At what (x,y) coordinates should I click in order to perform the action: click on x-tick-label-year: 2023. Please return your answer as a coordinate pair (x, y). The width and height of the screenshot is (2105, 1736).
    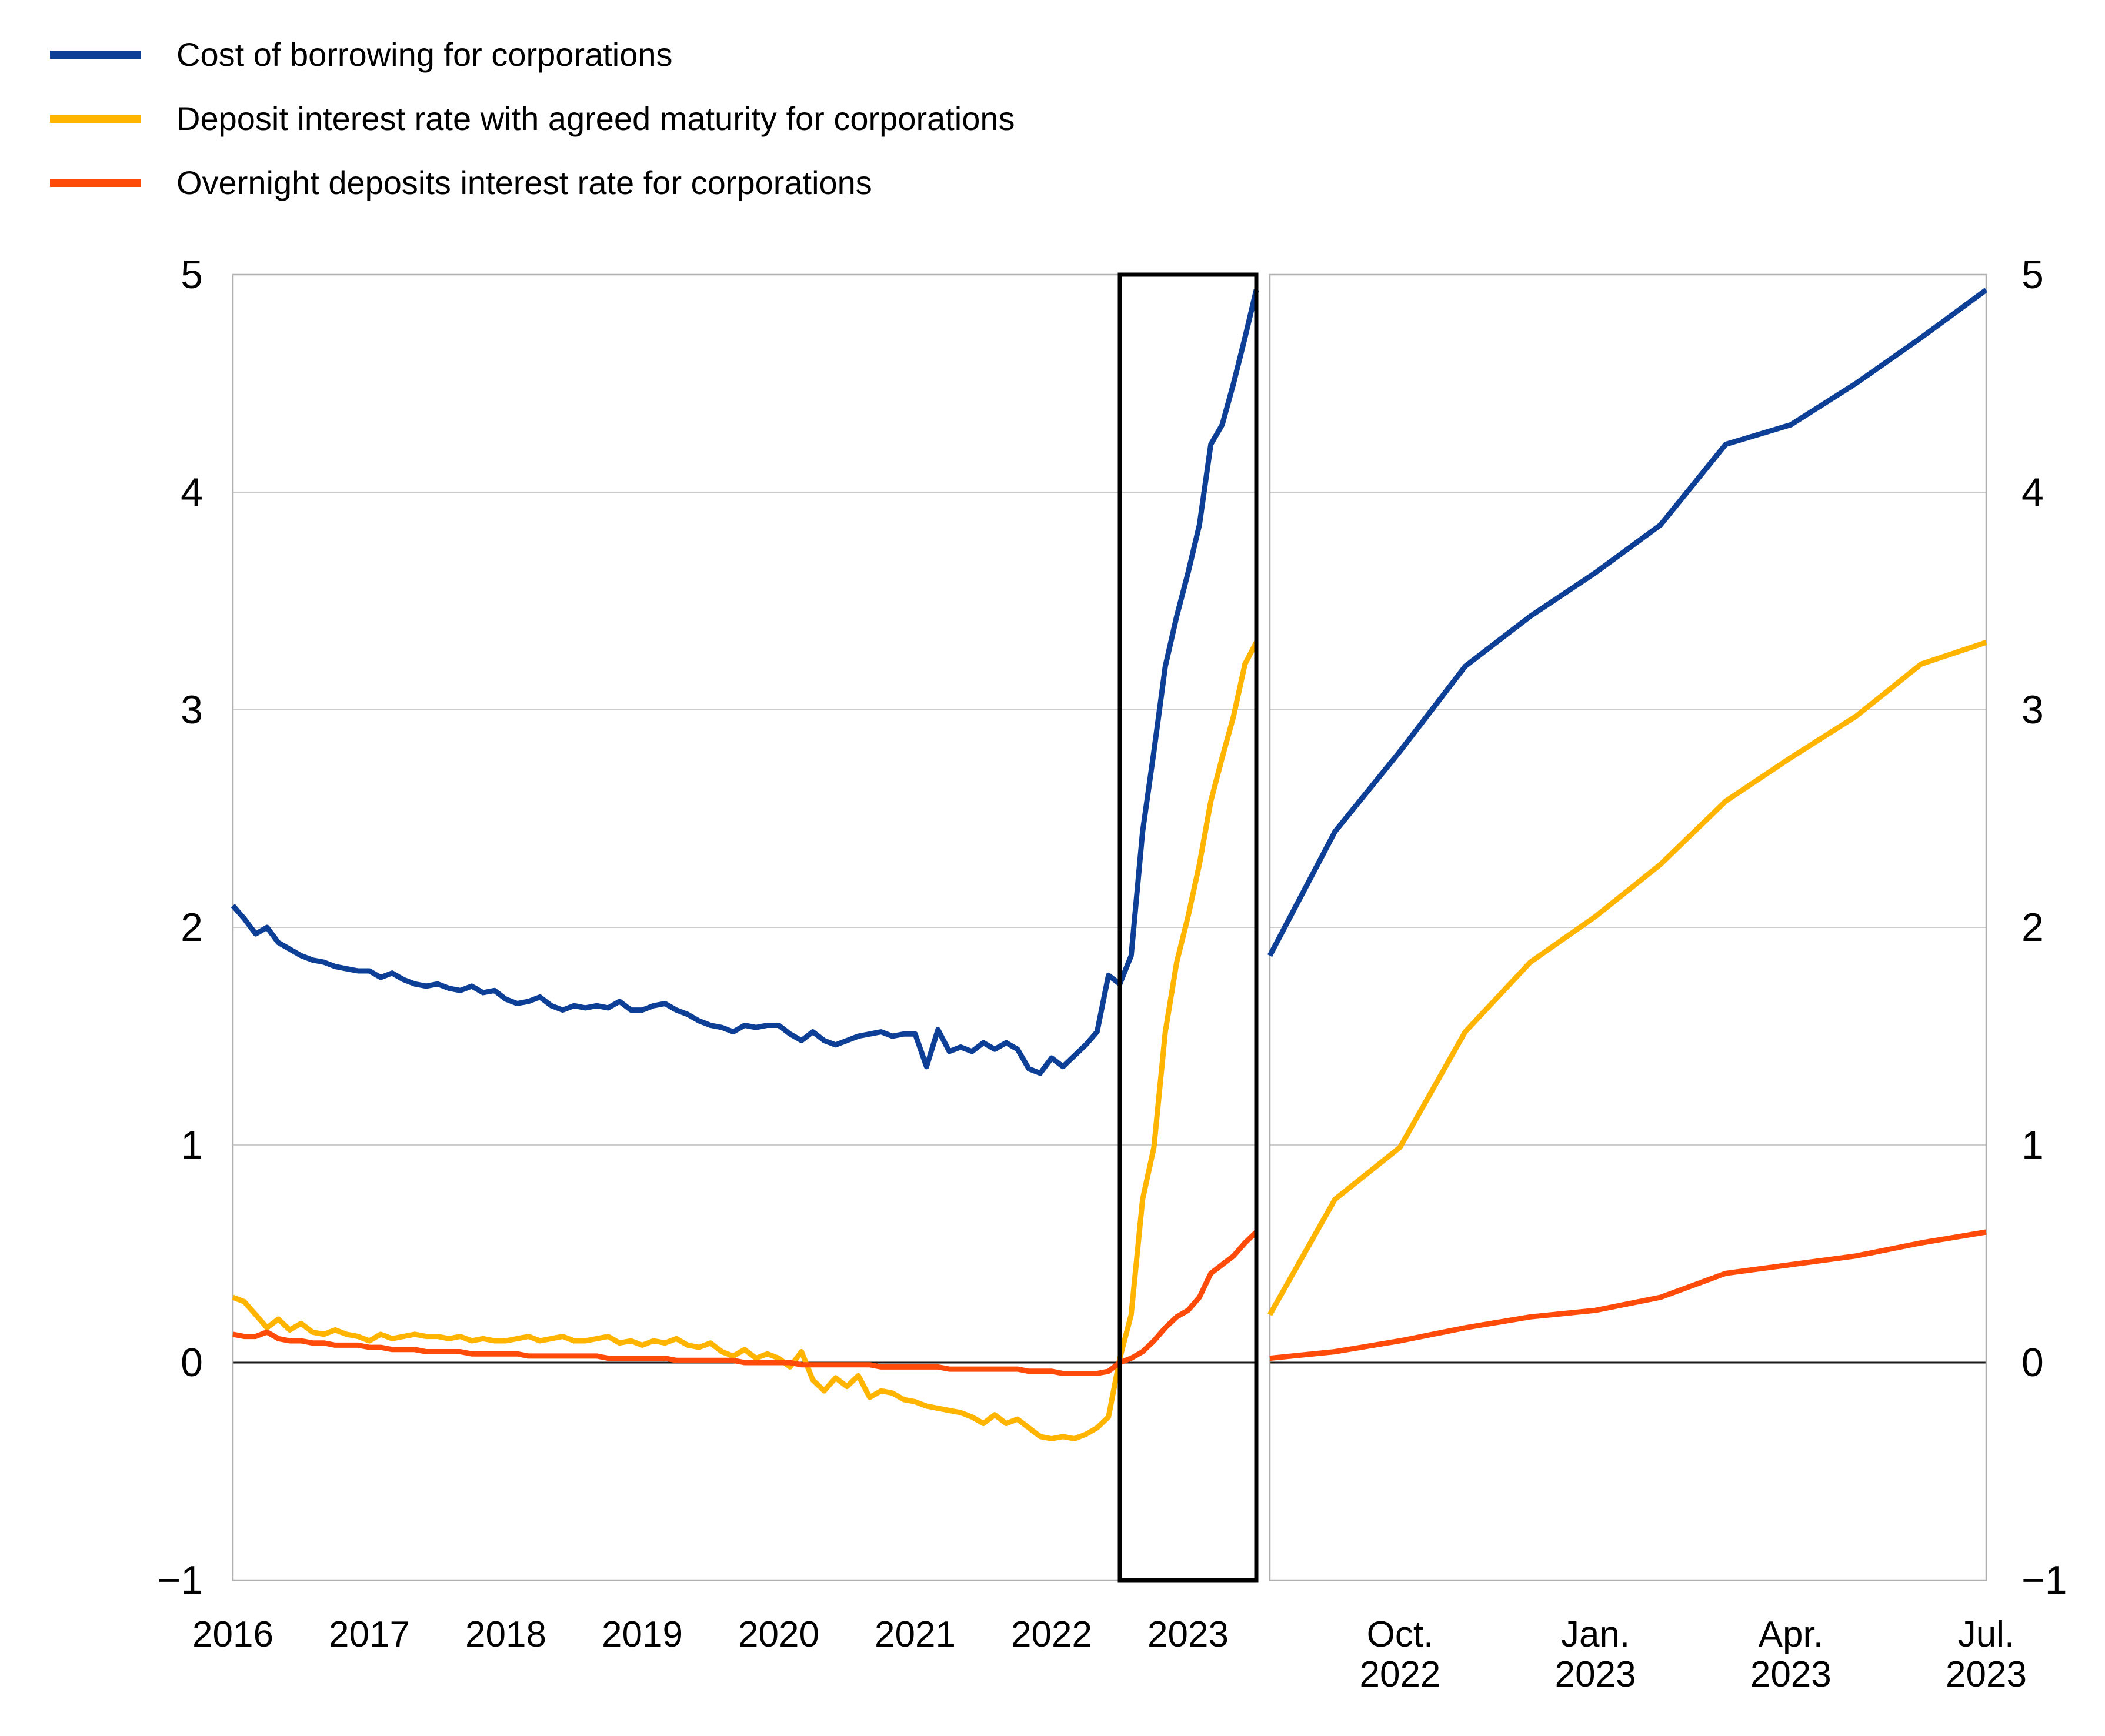
    Looking at the image, I should click on (1188, 1634).